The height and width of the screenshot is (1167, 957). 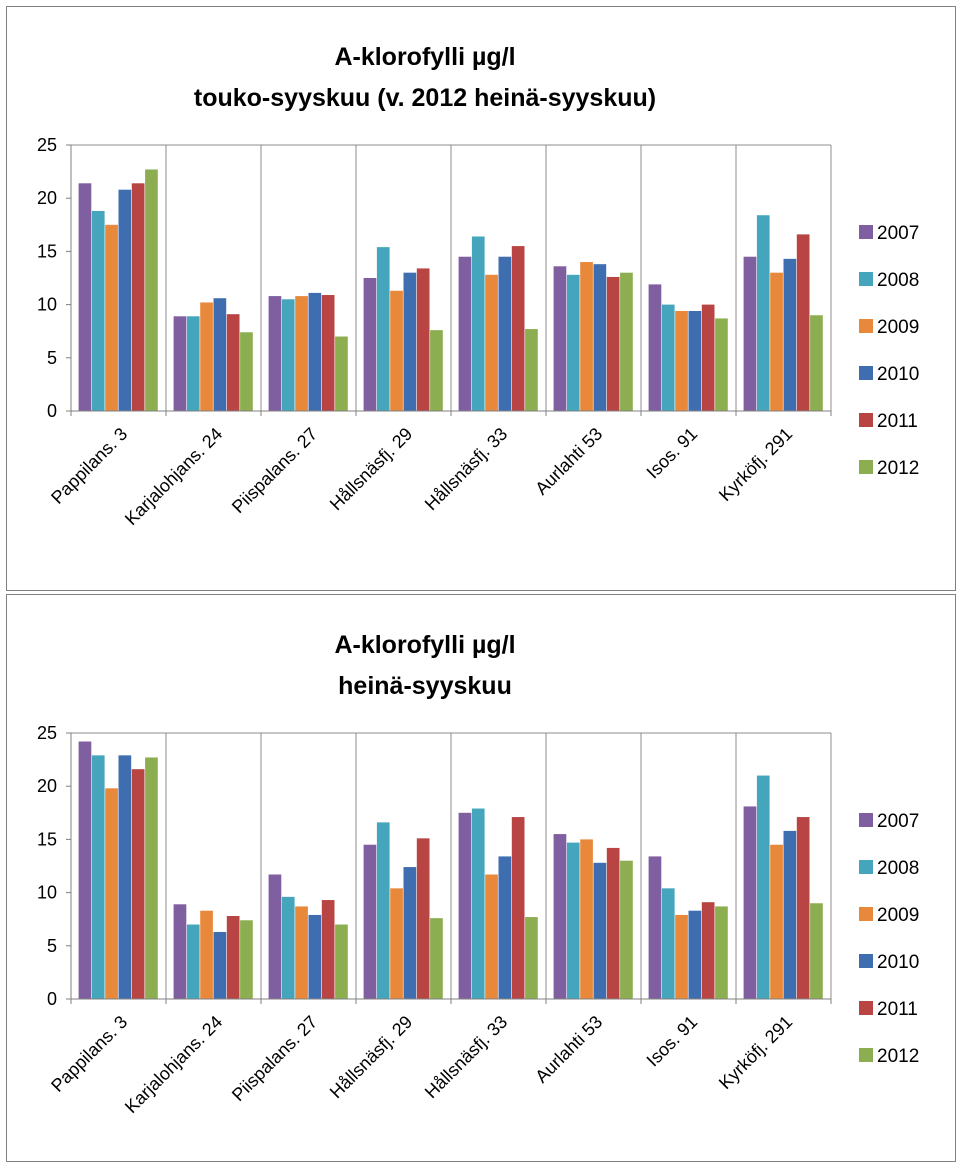 I want to click on y-tick-label: 0, so click(x=52, y=999).